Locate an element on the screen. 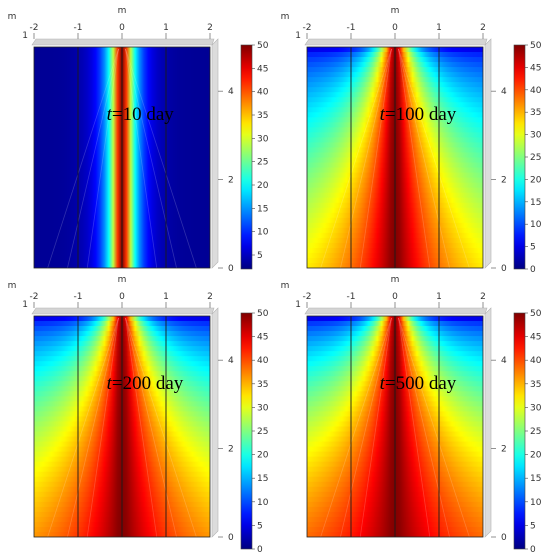 Image resolution: width=550 pixels, height=560 pixels. y-tick-label: 4 is located at coordinates (231, 361).